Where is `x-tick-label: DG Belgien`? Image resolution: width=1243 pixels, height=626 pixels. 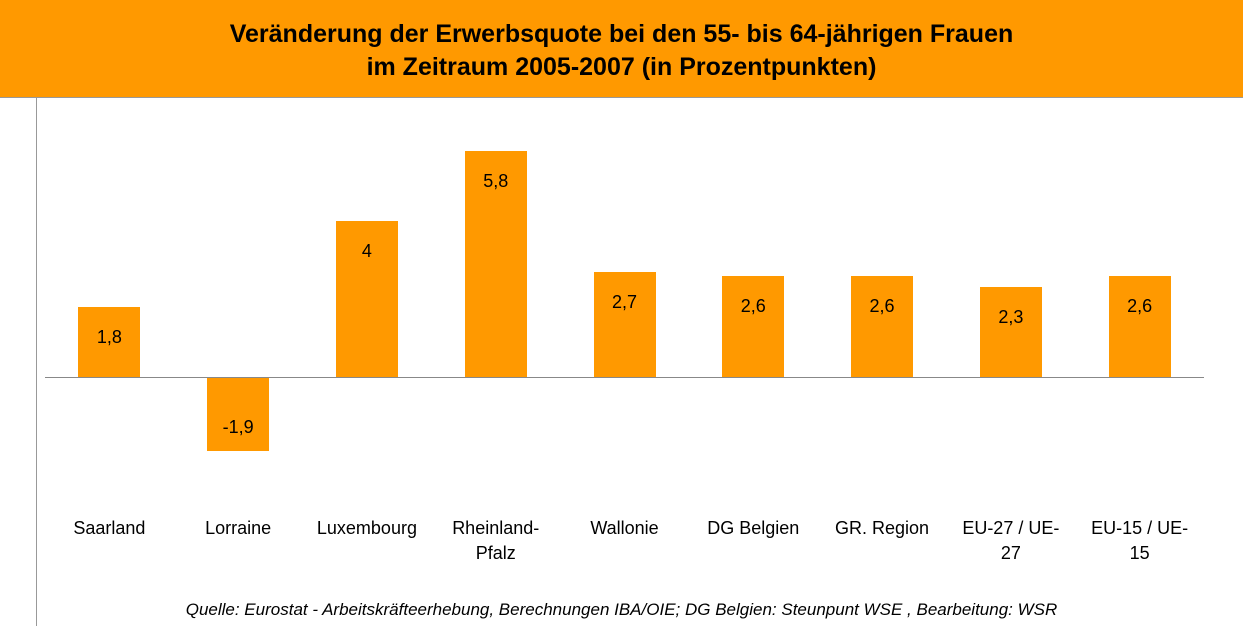
x-tick-label: DG Belgien is located at coordinates (753, 528).